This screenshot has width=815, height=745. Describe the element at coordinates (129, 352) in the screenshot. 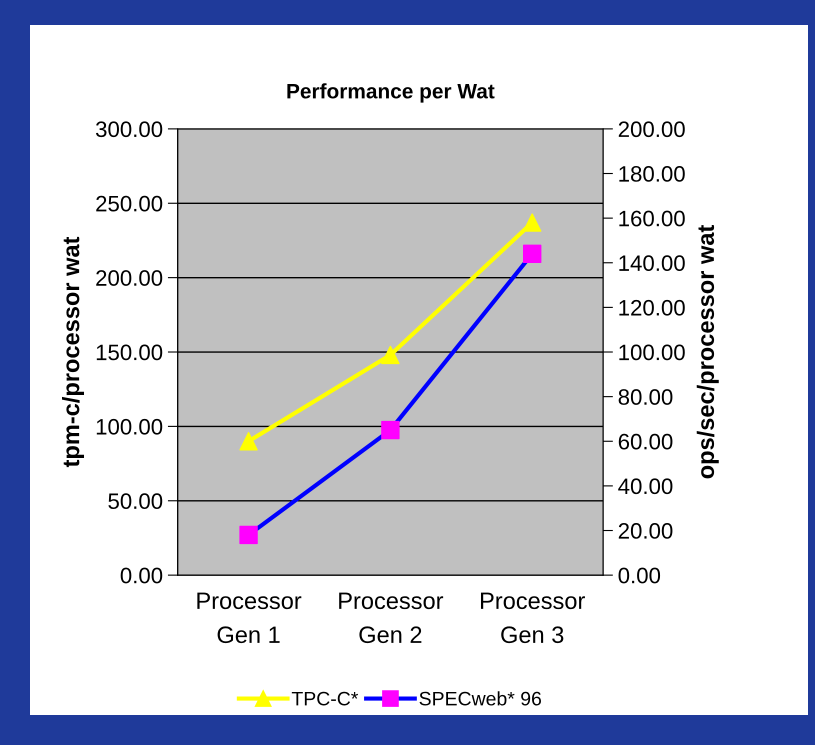

I see `y-tick-label: 150.00` at that location.